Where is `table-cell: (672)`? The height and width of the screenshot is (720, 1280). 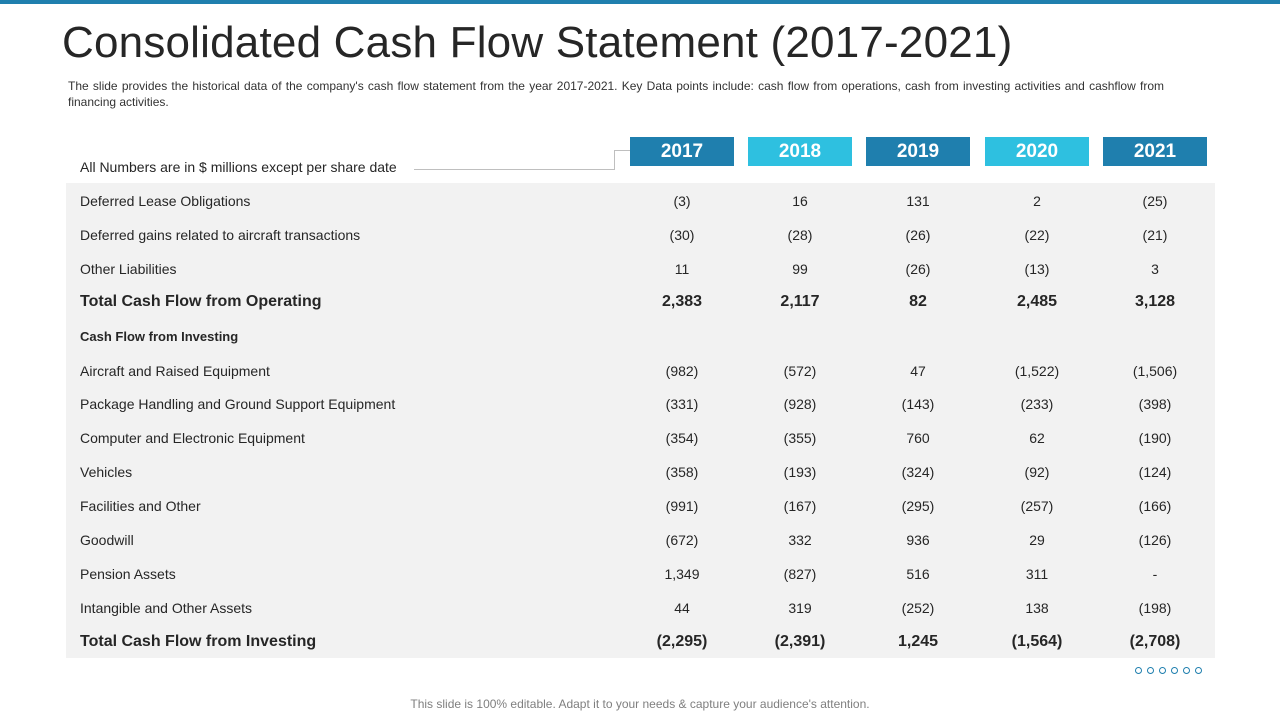 table-cell: (672) is located at coordinates (682, 540).